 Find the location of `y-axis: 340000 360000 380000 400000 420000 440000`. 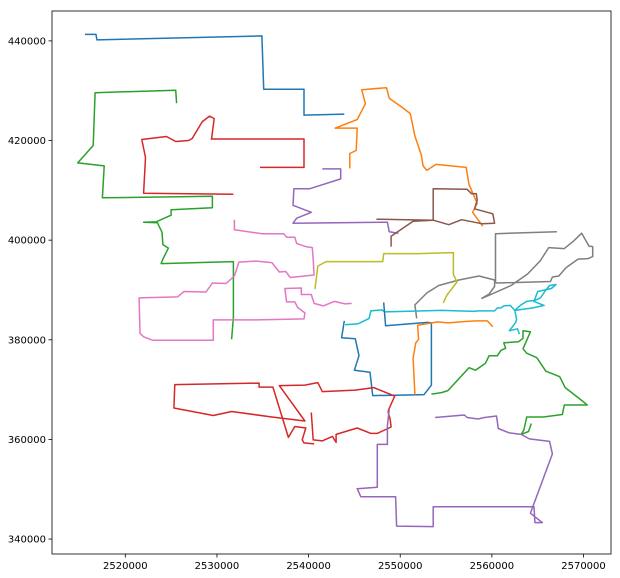

y-axis: 340000 360000 380000 400000 420000 440000 is located at coordinates (30, 291).